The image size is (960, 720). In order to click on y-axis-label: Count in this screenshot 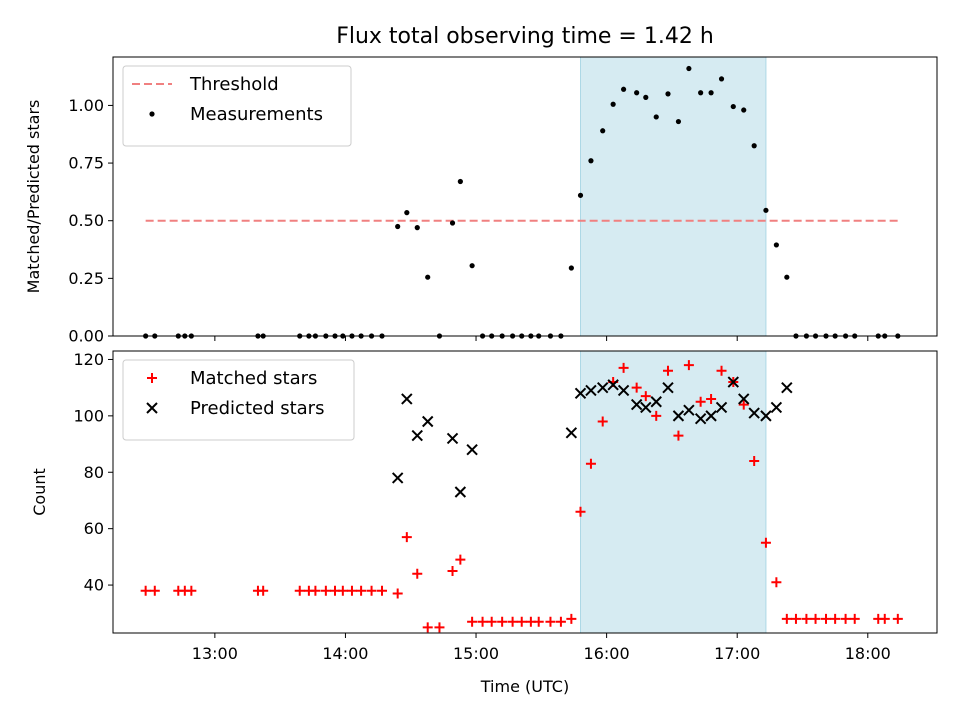, I will do `click(39, 492)`.